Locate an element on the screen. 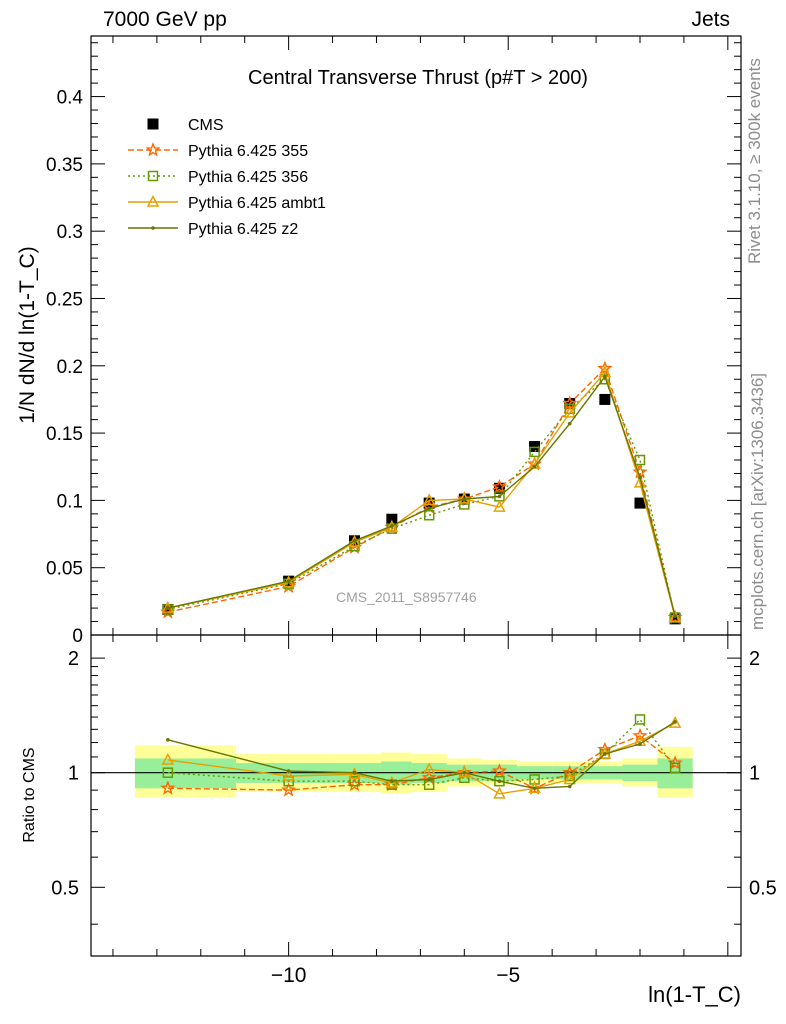 This screenshot has width=786, height=1024. y-tick-label: 0.4 is located at coordinates (70, 98).